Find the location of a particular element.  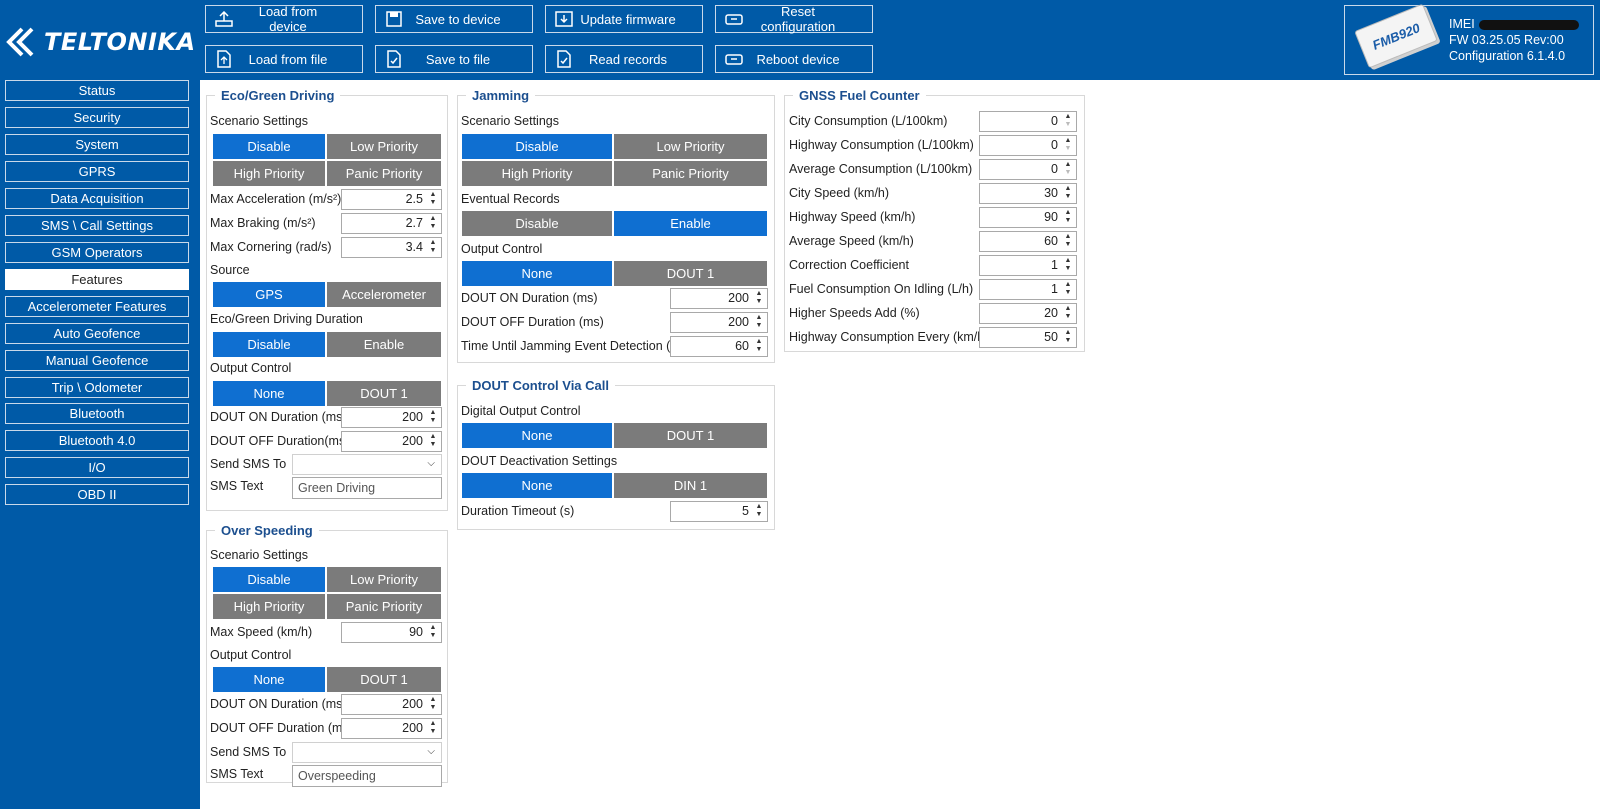

eco-scenario-disable-button: Disable is located at coordinates (269, 146).